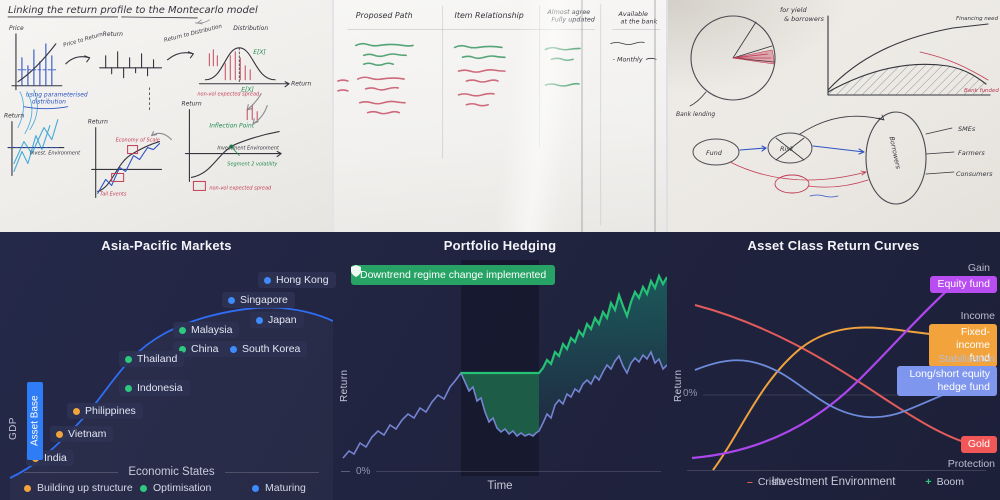  I want to click on hedging-chart-canvas, so click(504, 368).